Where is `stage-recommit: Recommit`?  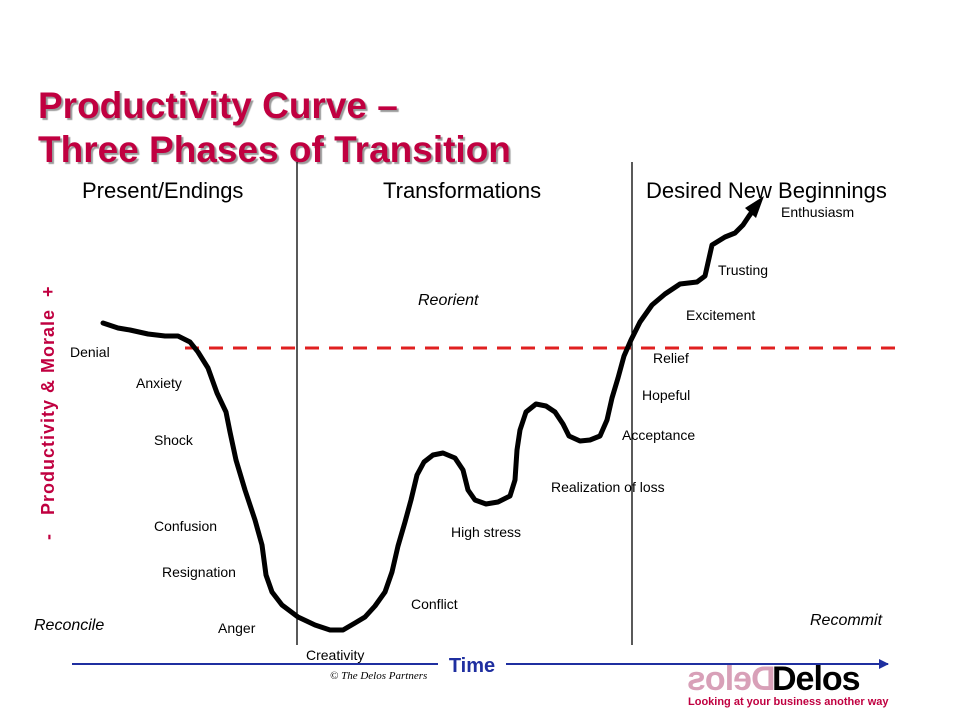
stage-recommit: Recommit is located at coordinates (846, 620).